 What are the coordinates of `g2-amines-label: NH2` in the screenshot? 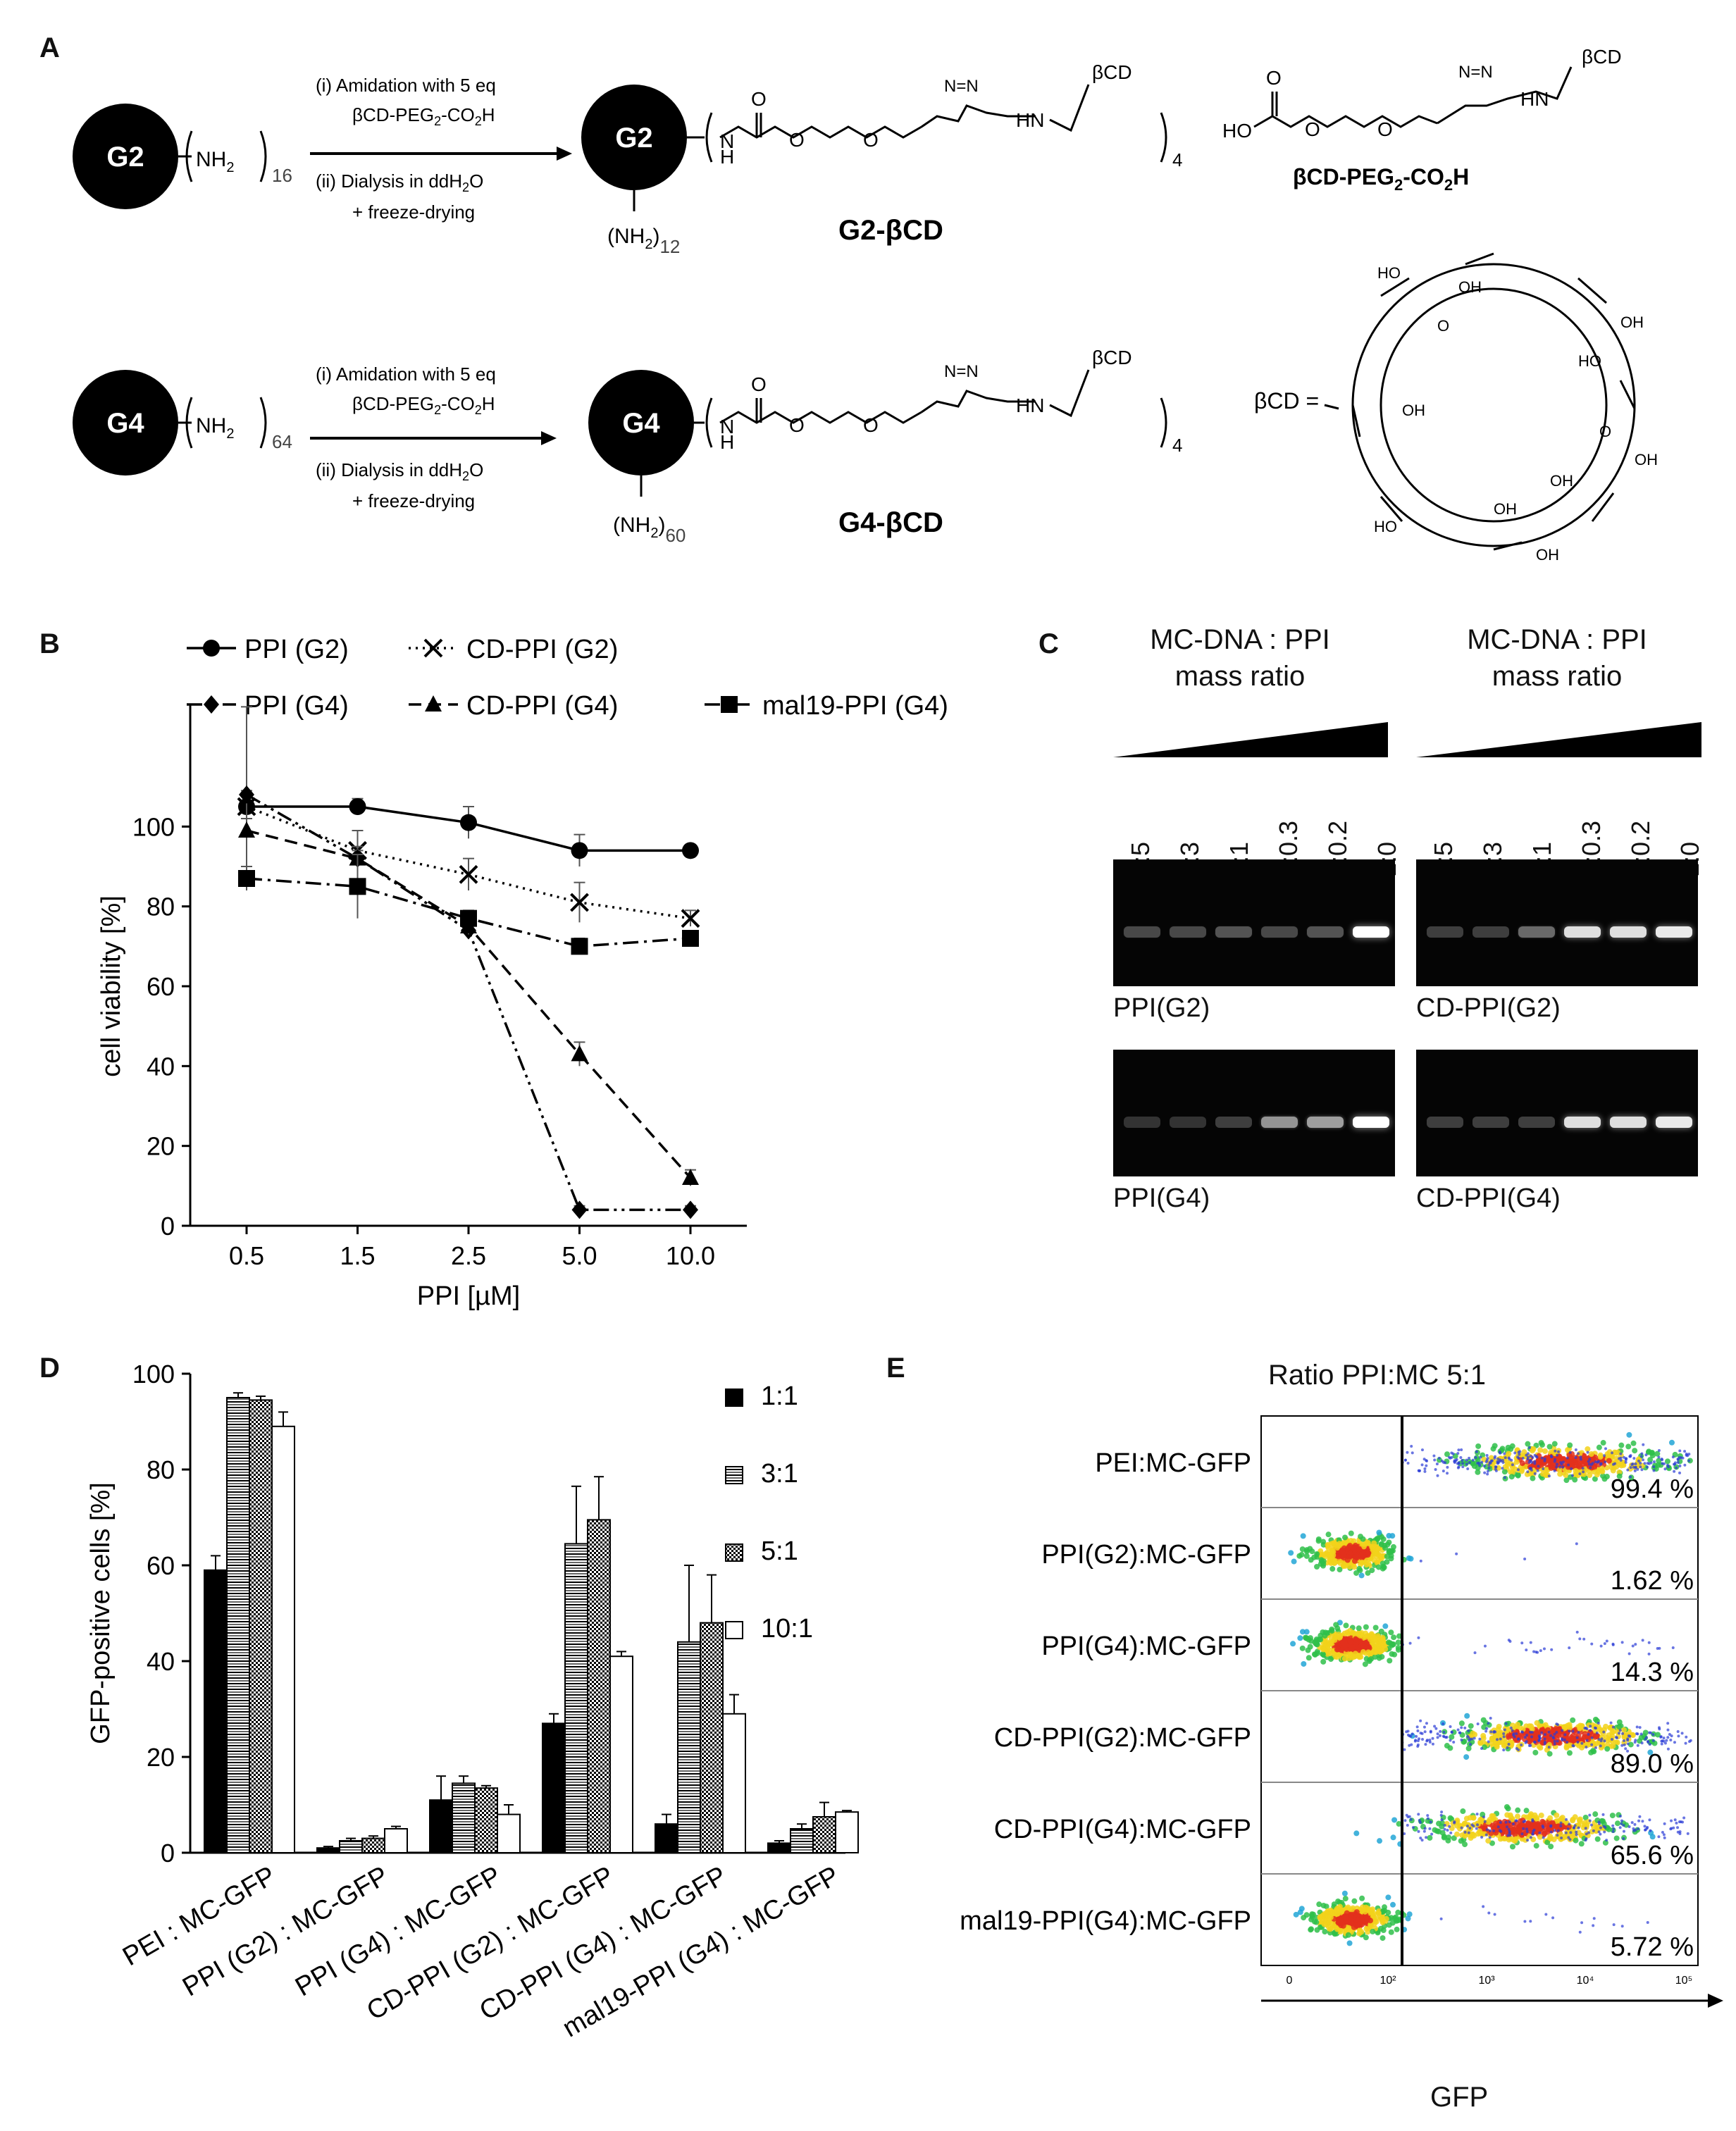 It's located at (215, 161).